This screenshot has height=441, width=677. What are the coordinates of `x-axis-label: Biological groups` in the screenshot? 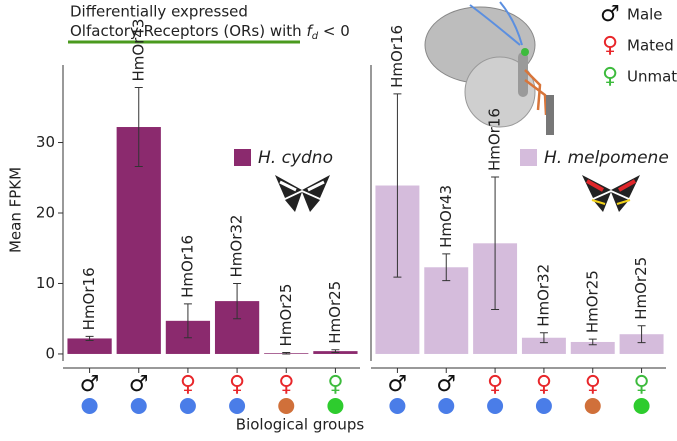 It's located at (300, 425).